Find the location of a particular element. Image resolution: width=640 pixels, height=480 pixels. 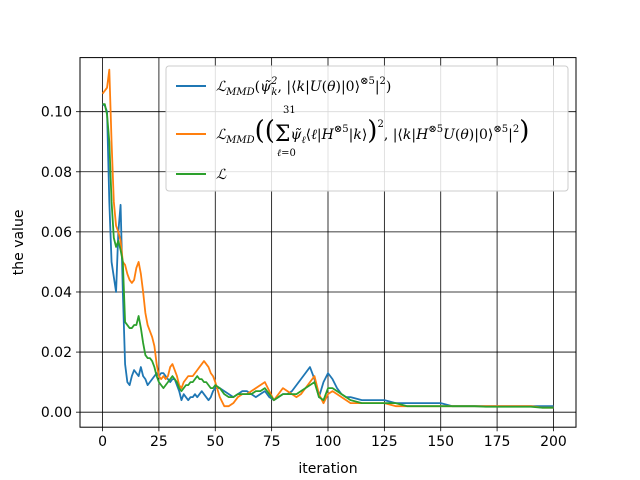

y-tick-label: 0.02 is located at coordinates (56, 353).